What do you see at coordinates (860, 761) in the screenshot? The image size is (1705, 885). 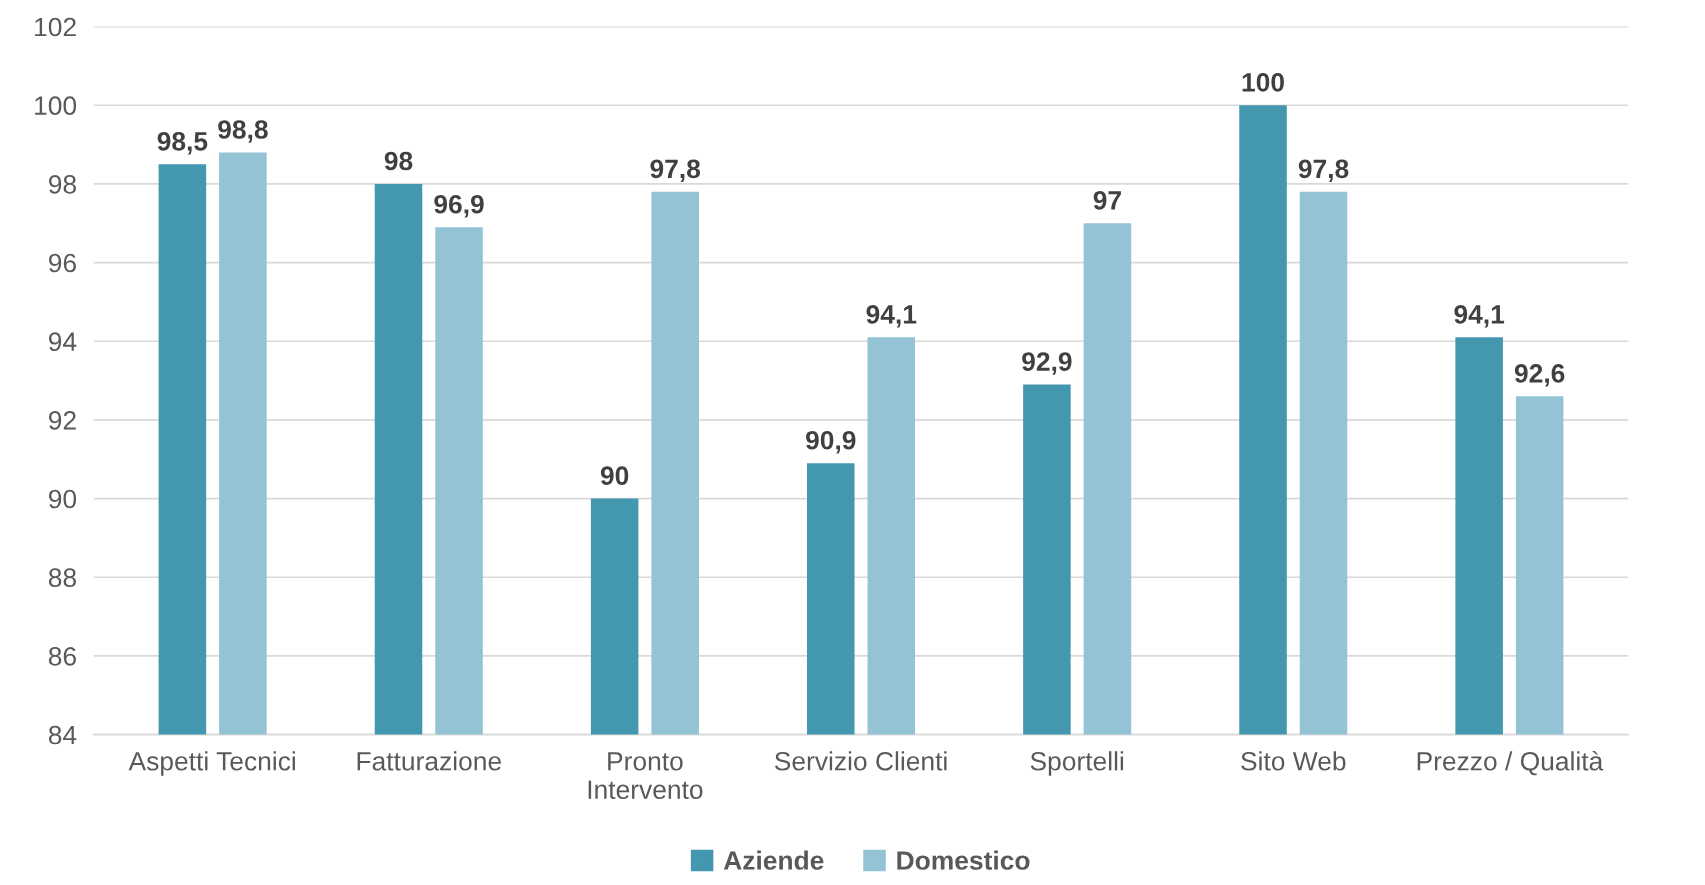 I see `x-tick-label: Servizio Clienti` at bounding box center [860, 761].